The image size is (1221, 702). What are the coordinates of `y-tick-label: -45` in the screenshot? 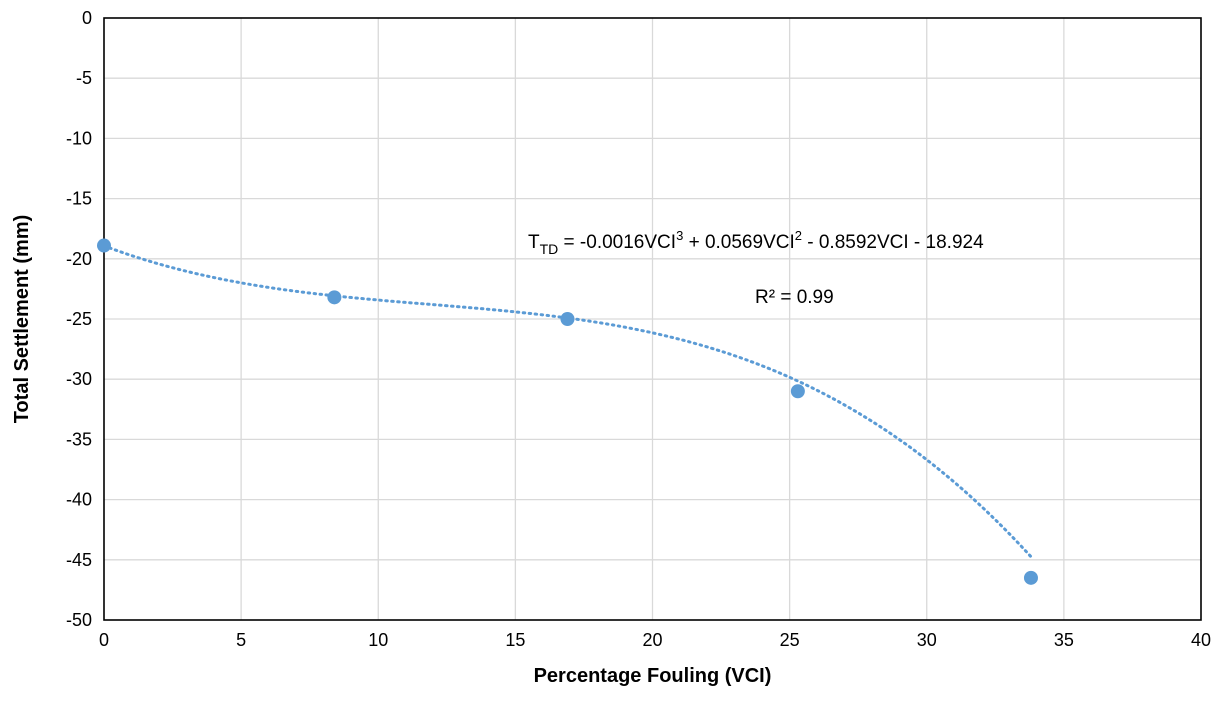 It's located at (79, 560).